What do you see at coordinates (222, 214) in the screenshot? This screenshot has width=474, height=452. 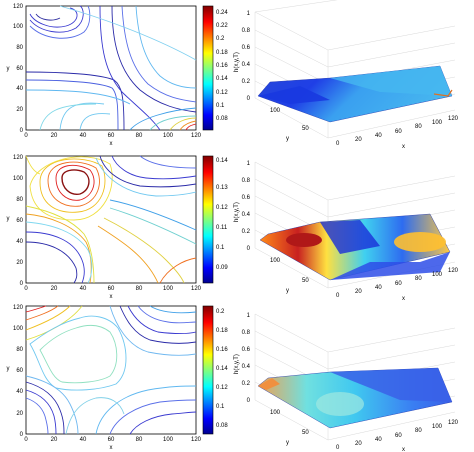 I see `colorbar-ticks: 0.14 0.13 0.12 0.11 0.1 0.09` at bounding box center [222, 214].